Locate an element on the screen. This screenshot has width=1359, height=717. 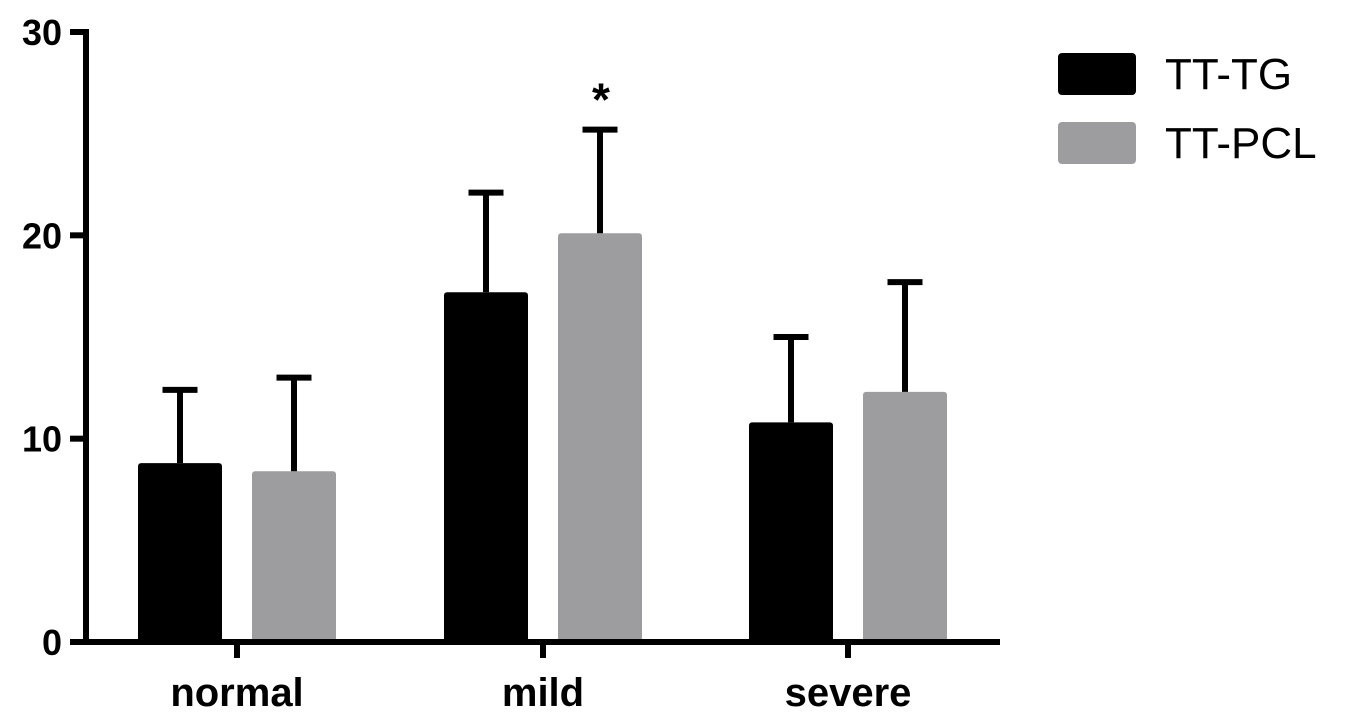
x-tick-label-severe: severe is located at coordinates (848, 693).